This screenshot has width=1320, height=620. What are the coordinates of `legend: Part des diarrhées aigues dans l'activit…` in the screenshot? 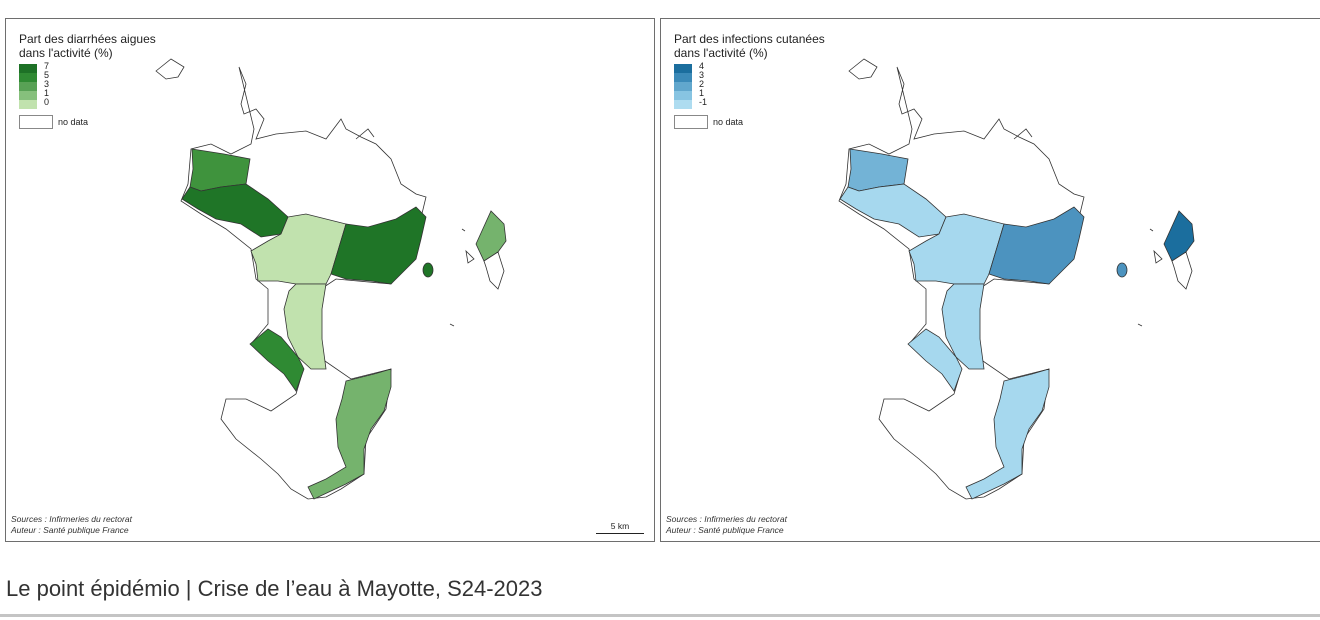 It's located at (119, 80).